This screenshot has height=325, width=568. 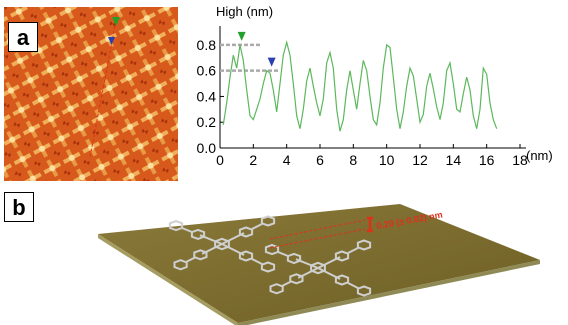 I want to click on x-tick-label: 0, so click(x=220, y=160).